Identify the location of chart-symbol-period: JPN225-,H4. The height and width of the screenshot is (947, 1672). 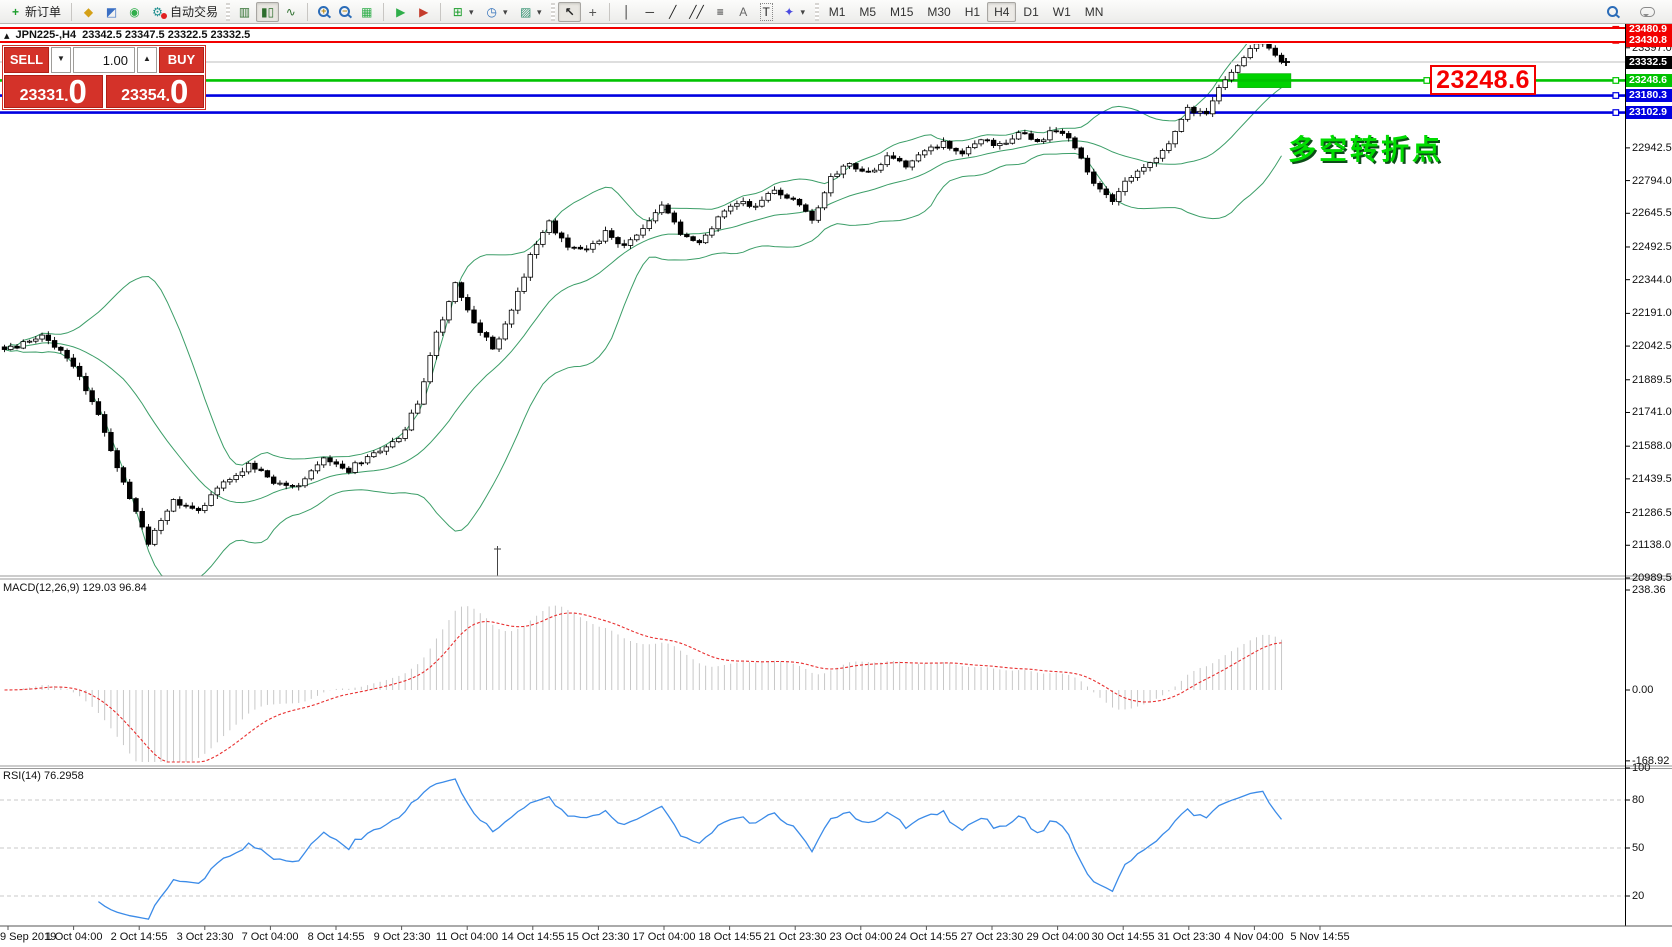
(46, 35).